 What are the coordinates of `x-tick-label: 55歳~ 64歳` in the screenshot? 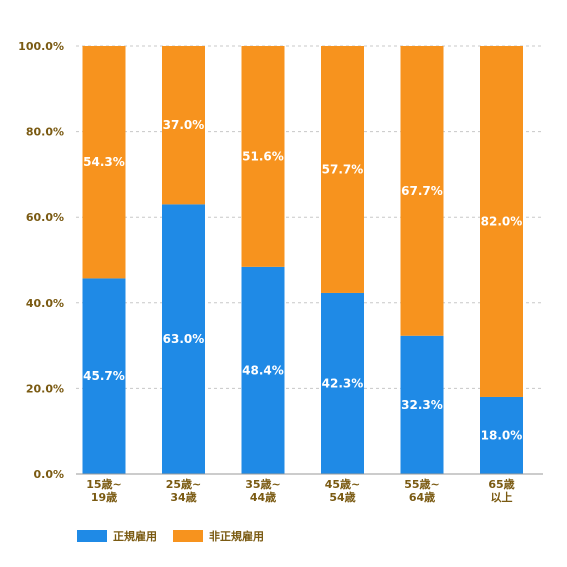 It's located at (422, 490).